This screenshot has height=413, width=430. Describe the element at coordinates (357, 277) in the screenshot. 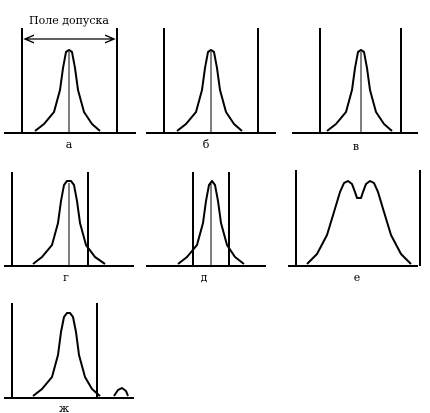

I see `panel-label: е` at that location.